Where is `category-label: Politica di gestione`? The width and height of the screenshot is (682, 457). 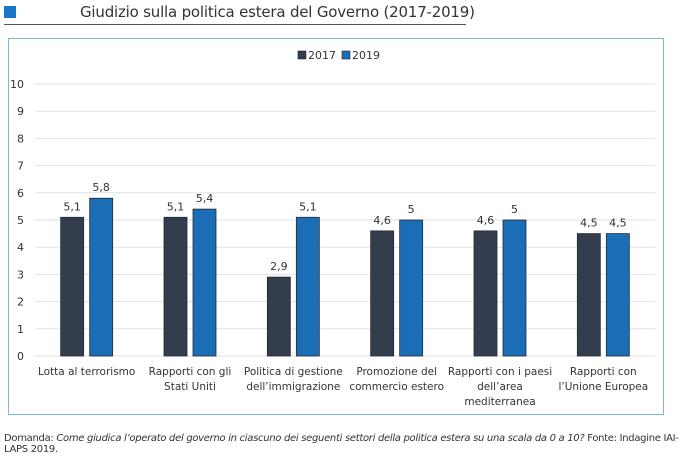 category-label: Politica di gestione is located at coordinates (293, 372).